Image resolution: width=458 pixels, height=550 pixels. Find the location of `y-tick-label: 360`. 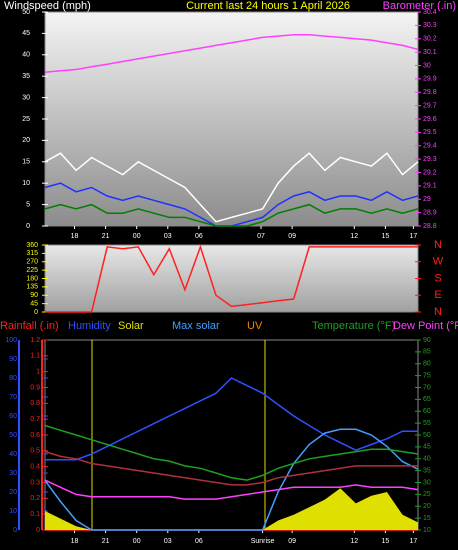

y-tick-label: 360 is located at coordinates (32, 245).